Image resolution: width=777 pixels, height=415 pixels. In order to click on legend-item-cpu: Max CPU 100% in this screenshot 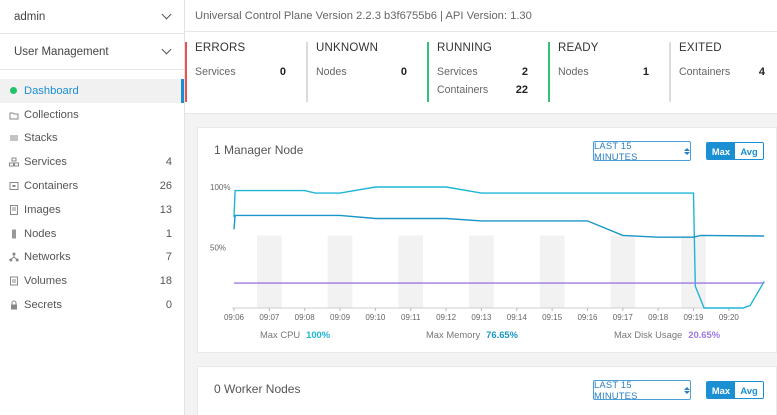, I will do `click(295, 334)`.